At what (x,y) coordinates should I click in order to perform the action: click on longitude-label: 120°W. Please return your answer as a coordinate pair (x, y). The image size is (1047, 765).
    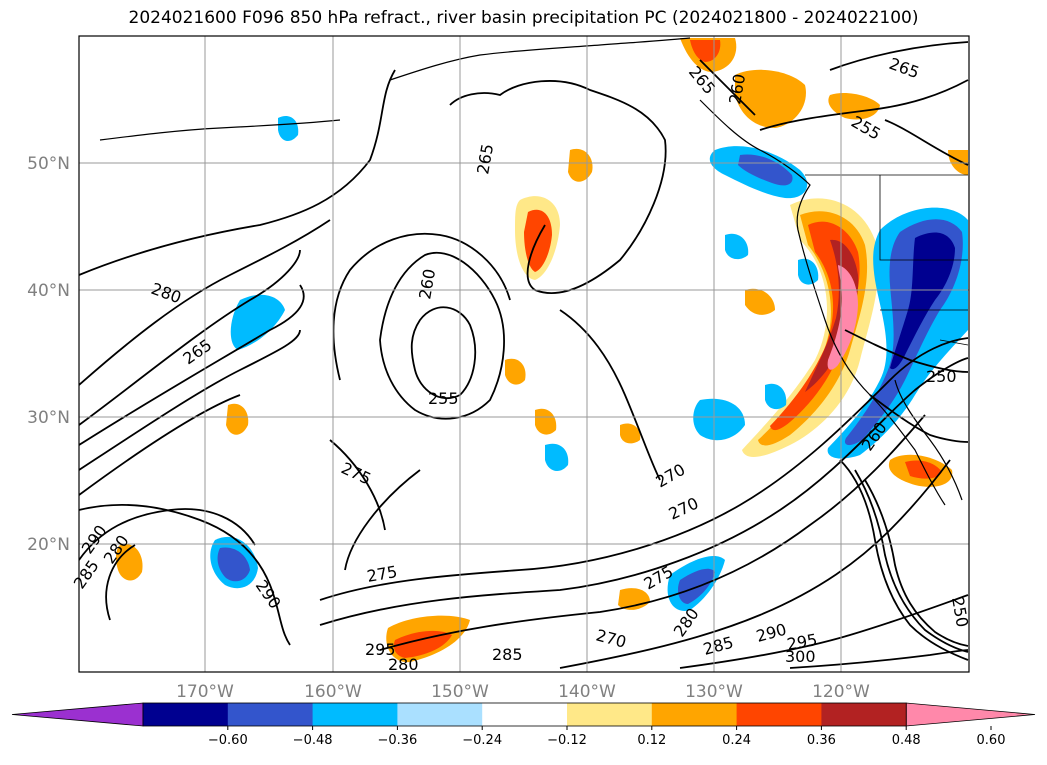
    Looking at the image, I should click on (841, 692).